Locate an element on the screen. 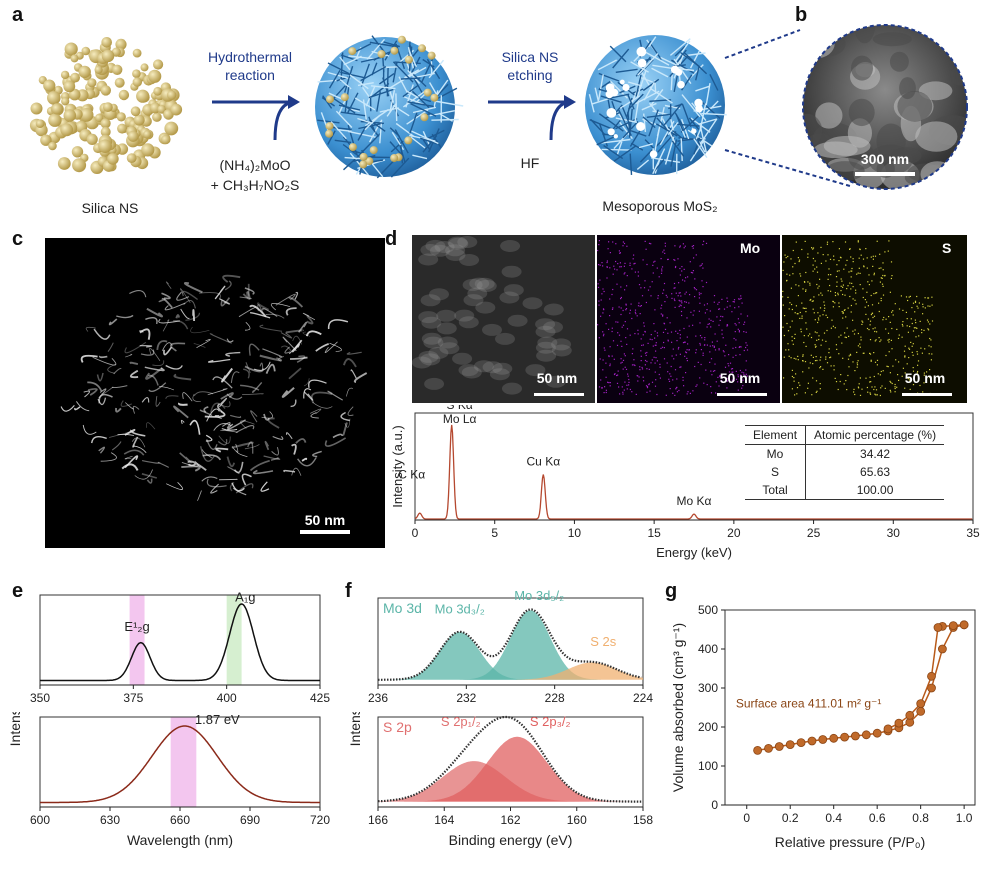 Image resolution: width=997 pixels, height=873 pixels. panel-b-sem-image is located at coordinates (885, 107).